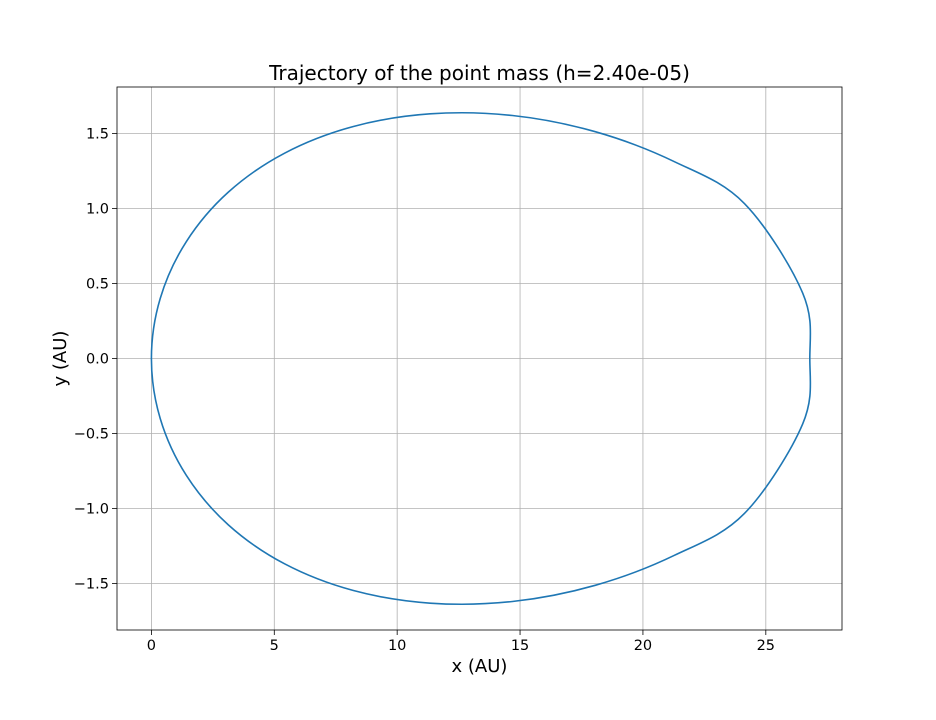  Describe the element at coordinates (643, 646) in the screenshot. I see `x-tick-label: 20` at that location.